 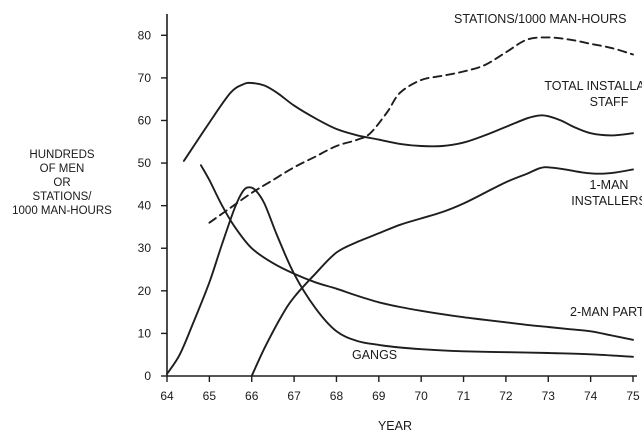 What do you see at coordinates (145, 333) in the screenshot?
I see `y-tick-label: 10` at bounding box center [145, 333].